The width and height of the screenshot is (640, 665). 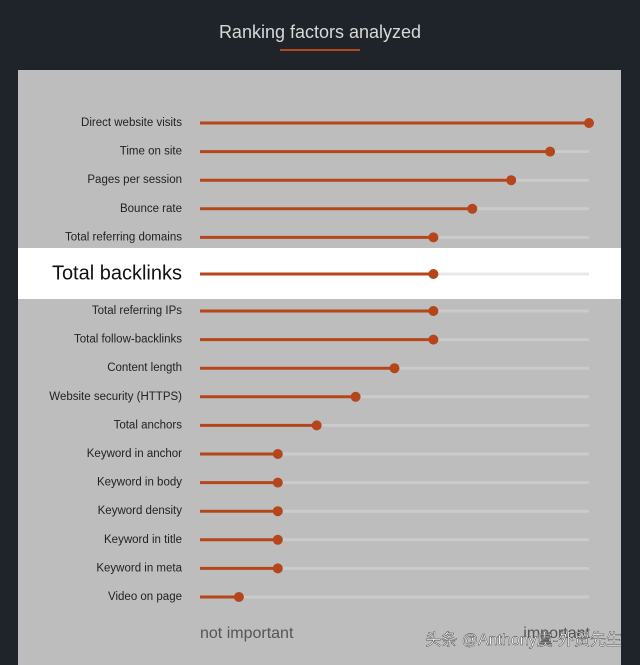 I want to click on category-label: Website security (HTTPS), so click(x=115, y=397).